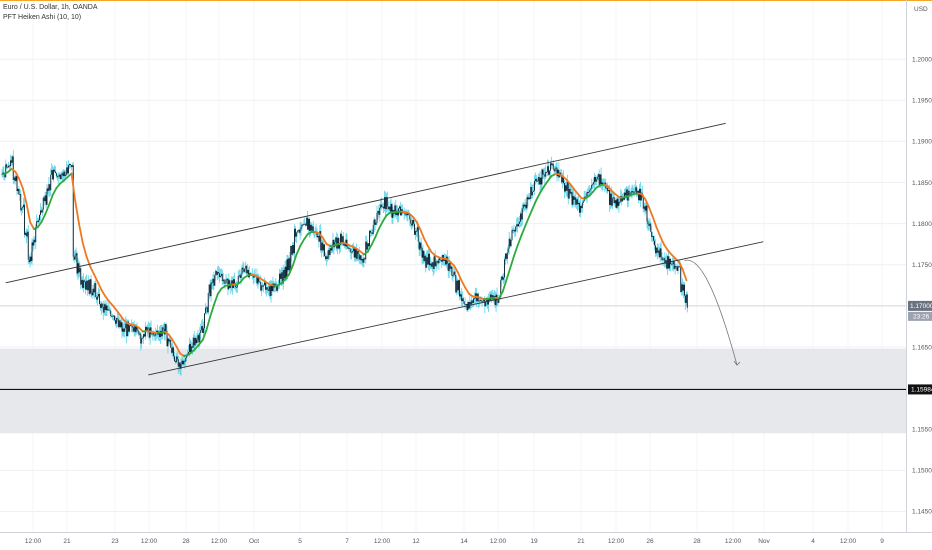  What do you see at coordinates (650, 541) in the screenshot?
I see `x-tick-label: 26` at bounding box center [650, 541].